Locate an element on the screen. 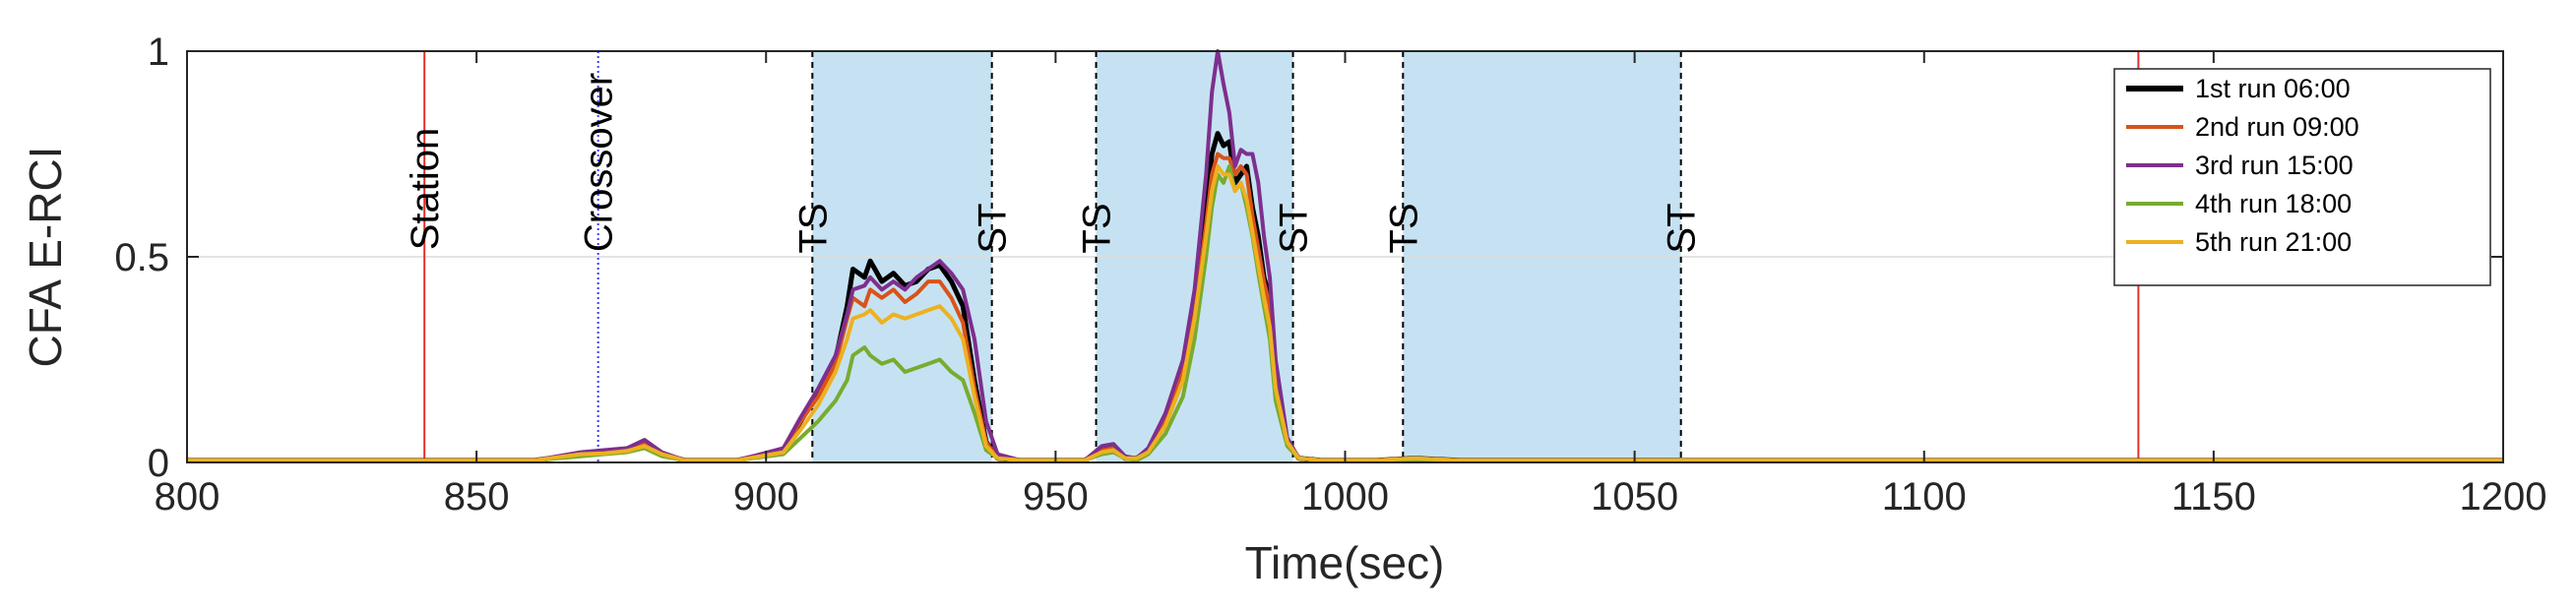 This screenshot has width=2576, height=612. legend-box is located at coordinates (2302, 177).